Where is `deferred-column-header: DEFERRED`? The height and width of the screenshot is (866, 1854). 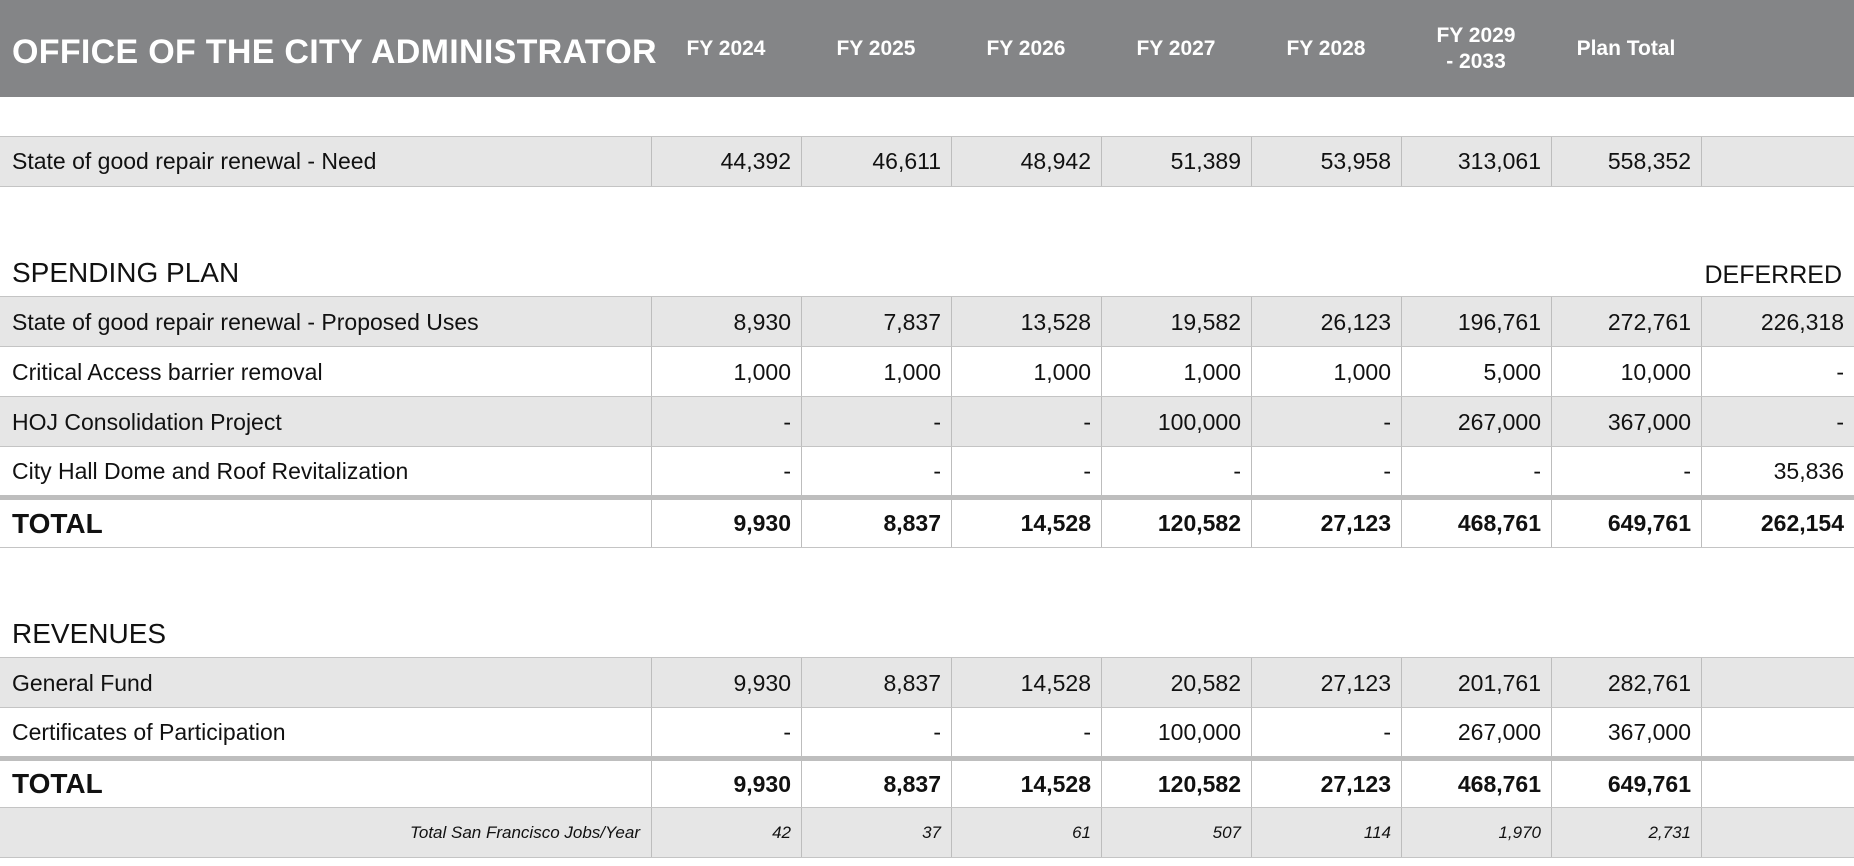 deferred-column-header: DEFERRED is located at coordinates (1773, 275).